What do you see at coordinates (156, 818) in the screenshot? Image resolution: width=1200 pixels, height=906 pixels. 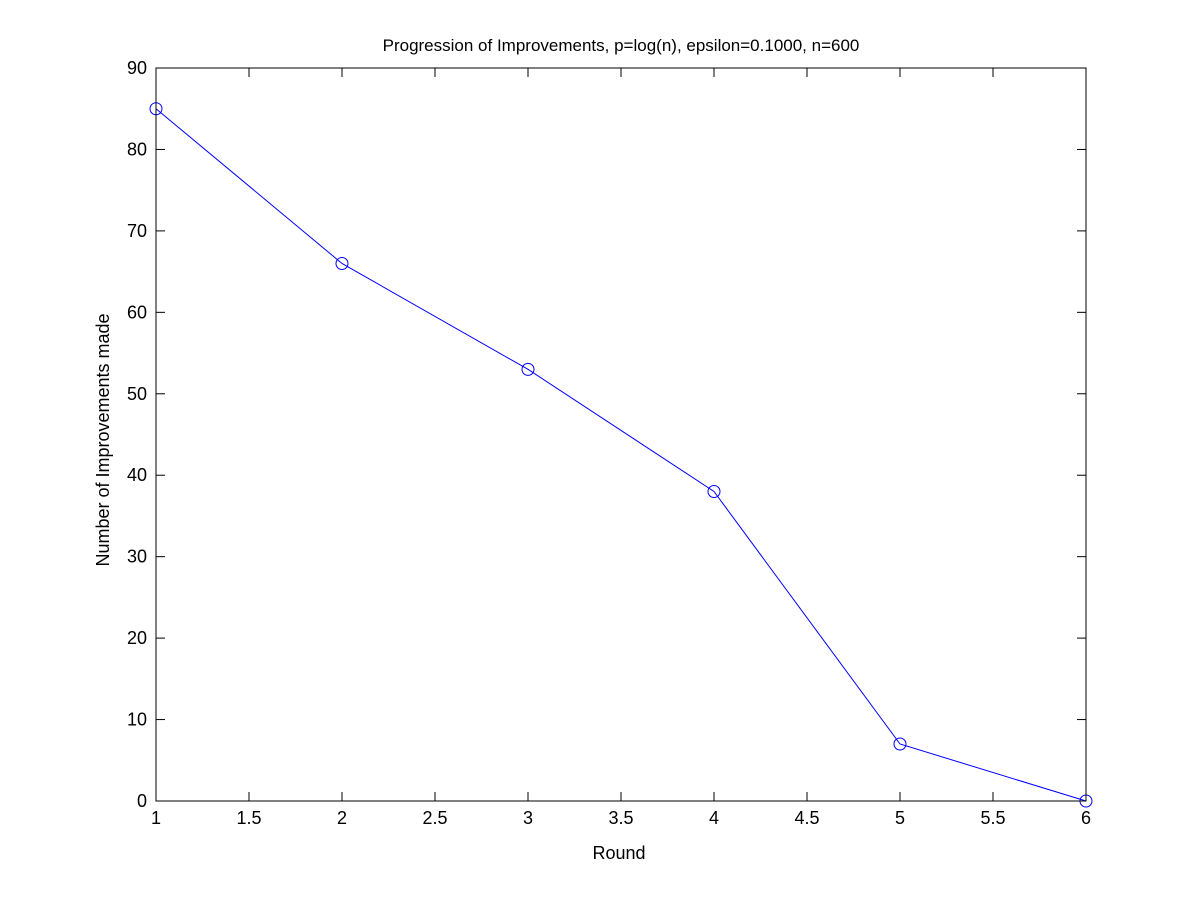 I see `x-tick-label: 1` at bounding box center [156, 818].